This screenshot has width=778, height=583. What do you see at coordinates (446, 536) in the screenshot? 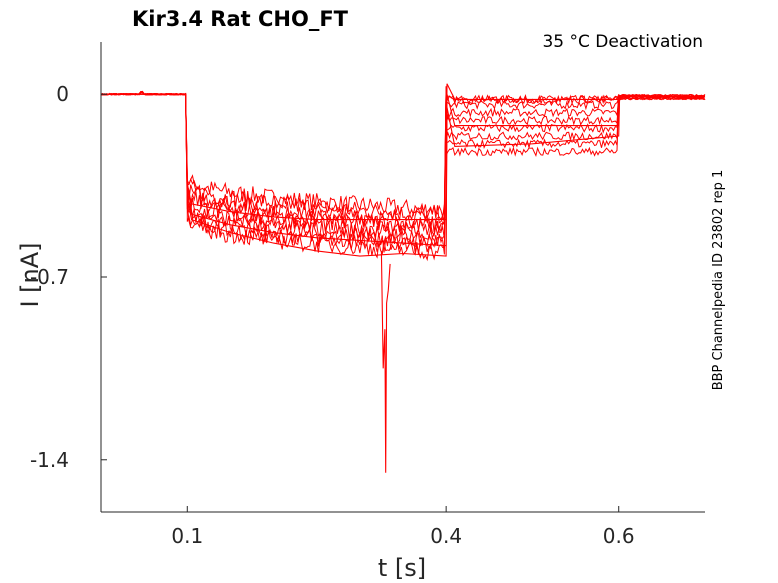
I see `x-tick-label: 0.4` at bounding box center [446, 536].